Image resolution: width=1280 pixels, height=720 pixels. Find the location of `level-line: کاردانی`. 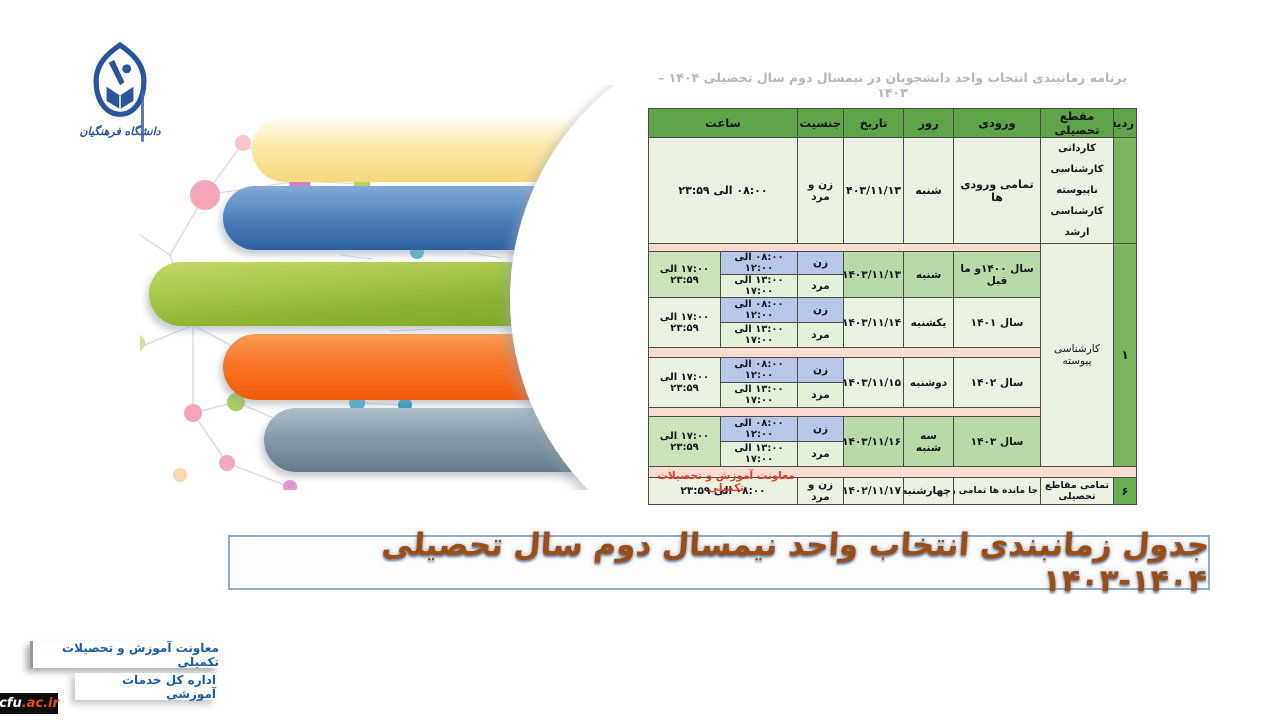

level-line: کاردانی is located at coordinates (1077, 148).